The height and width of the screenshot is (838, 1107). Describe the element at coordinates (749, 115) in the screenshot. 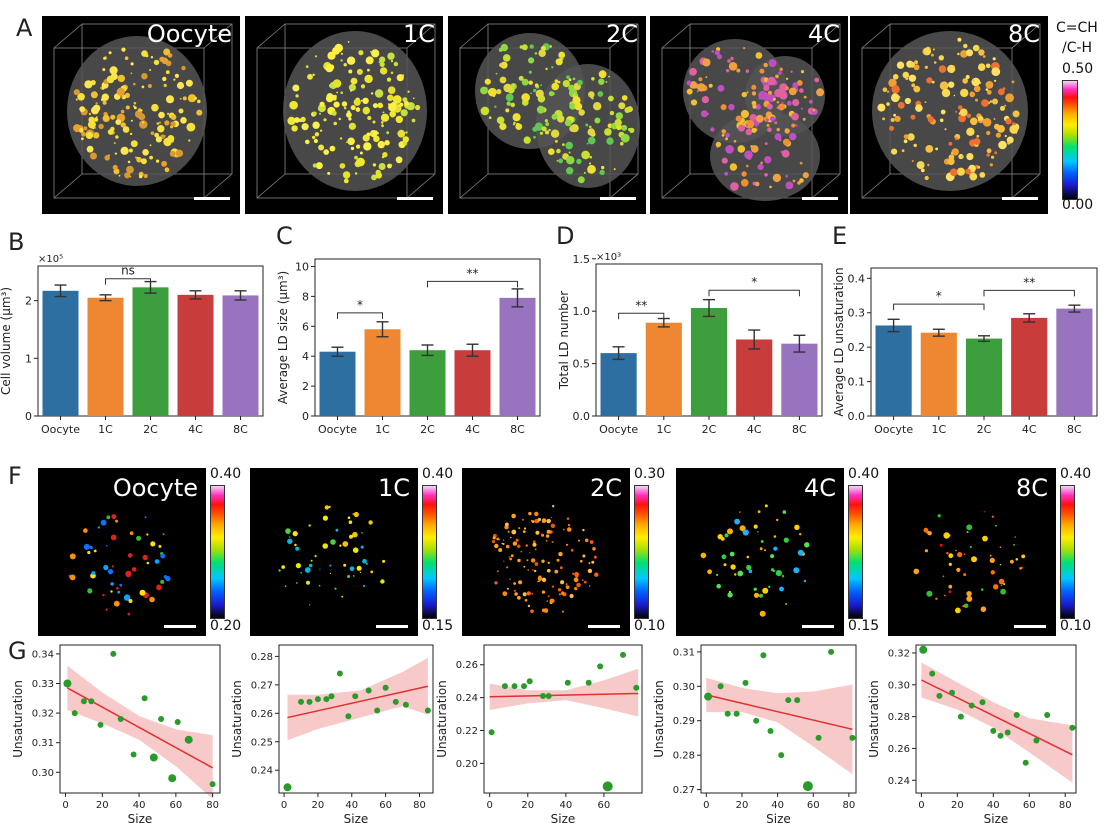

I see `image-a-4c: 4C` at that location.